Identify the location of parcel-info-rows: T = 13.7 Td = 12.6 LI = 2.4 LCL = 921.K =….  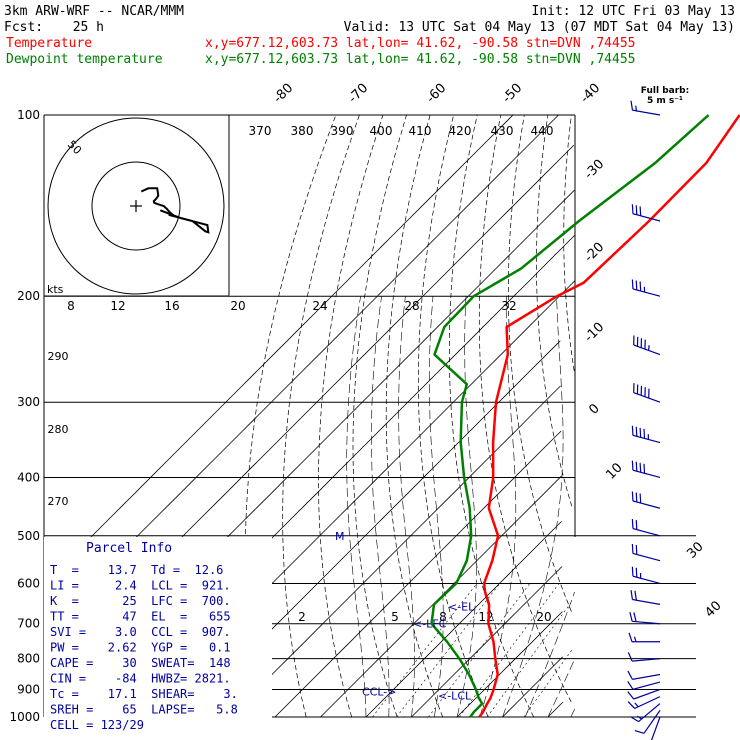
(144, 647).